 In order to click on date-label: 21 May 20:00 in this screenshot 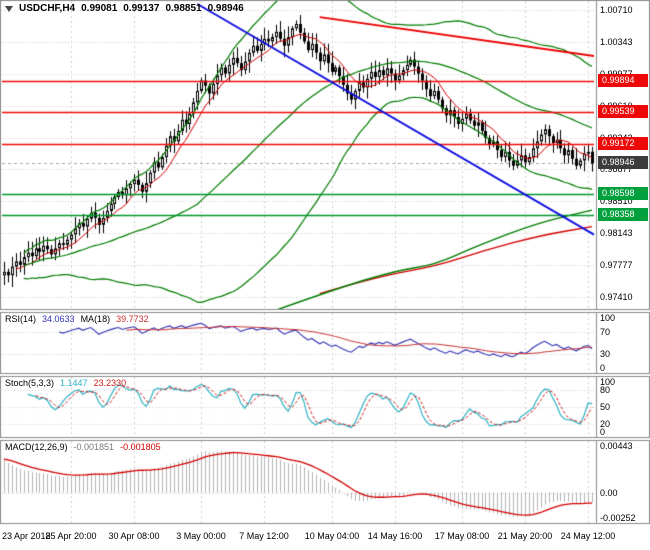, I will do `click(525, 536)`.